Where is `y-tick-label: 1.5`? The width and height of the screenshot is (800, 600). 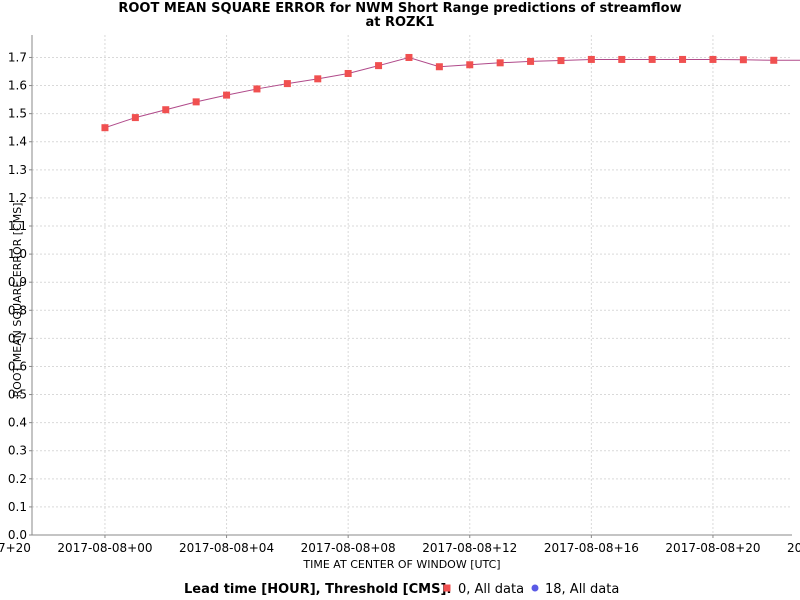 y-tick-label: 1.5 is located at coordinates (17, 114).